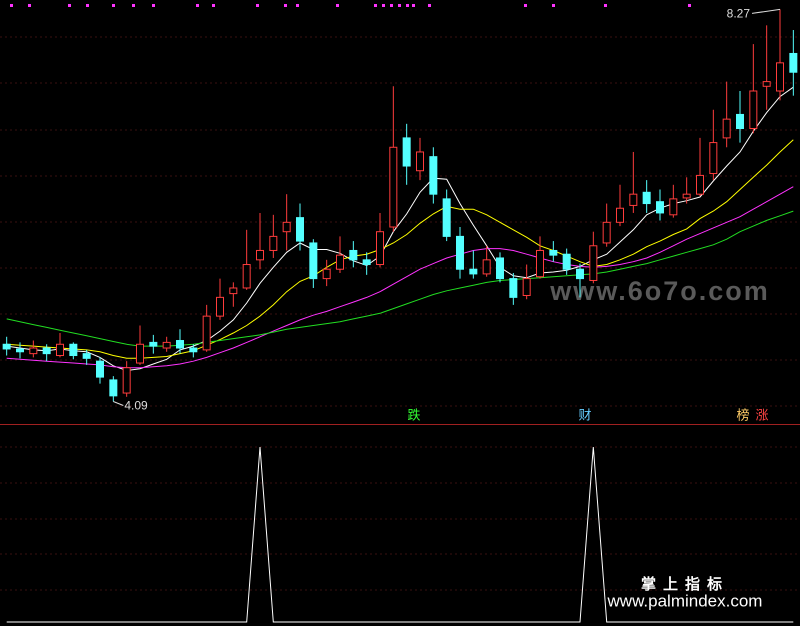 This screenshot has width=800, height=626. Describe the element at coordinates (685, 600) in the screenshot. I see `watermark-url: www.palmindex.com` at that location.